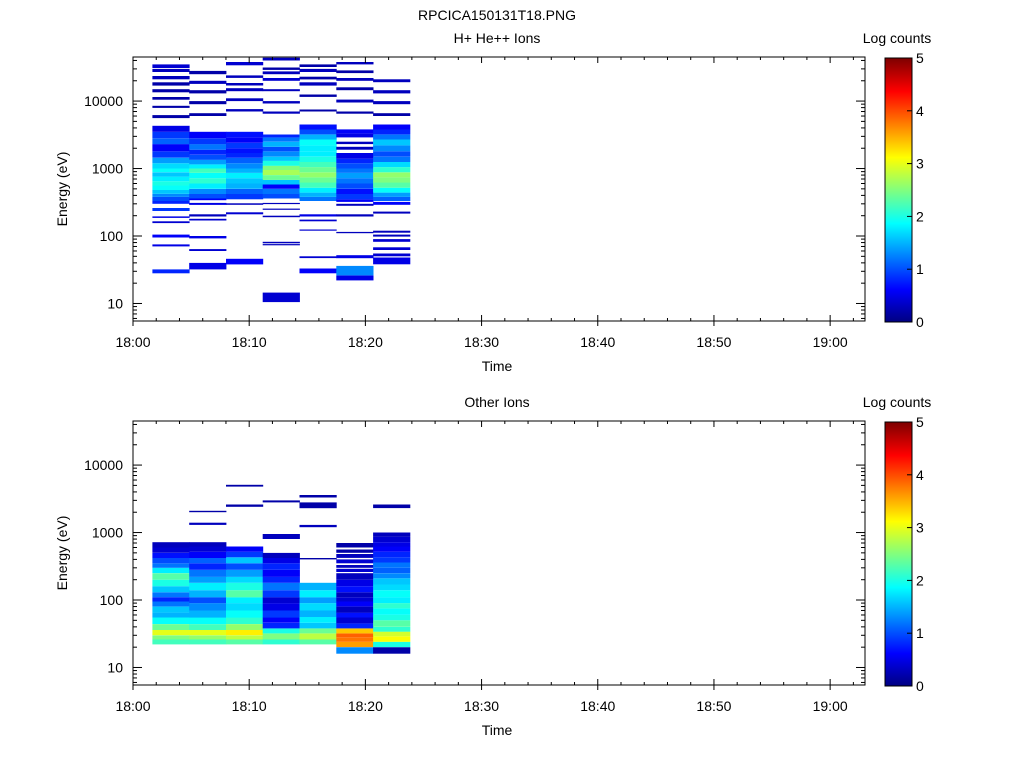 This screenshot has height=768, width=1024. Describe the element at coordinates (497, 38) in the screenshot. I see `panel-title: H+ He++ Ions` at that location.